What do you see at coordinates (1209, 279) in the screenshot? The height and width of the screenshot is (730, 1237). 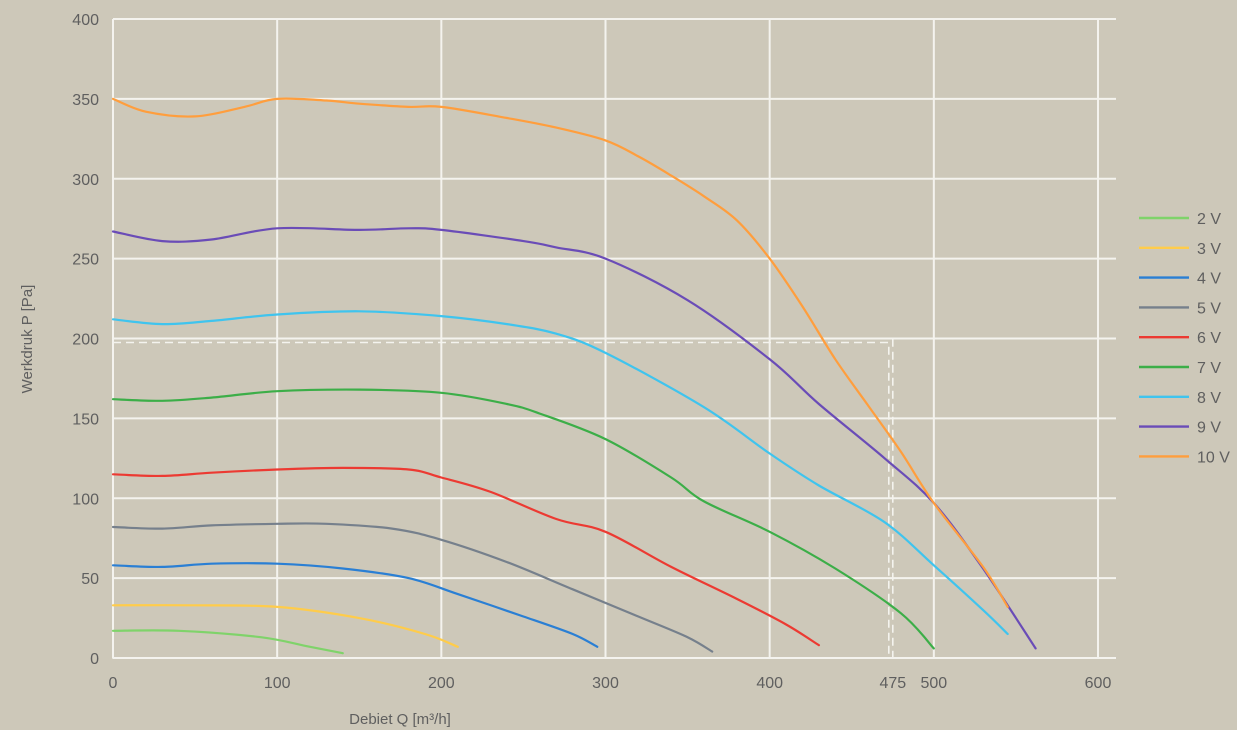 I see `legend-label: 4 V` at bounding box center [1209, 279].